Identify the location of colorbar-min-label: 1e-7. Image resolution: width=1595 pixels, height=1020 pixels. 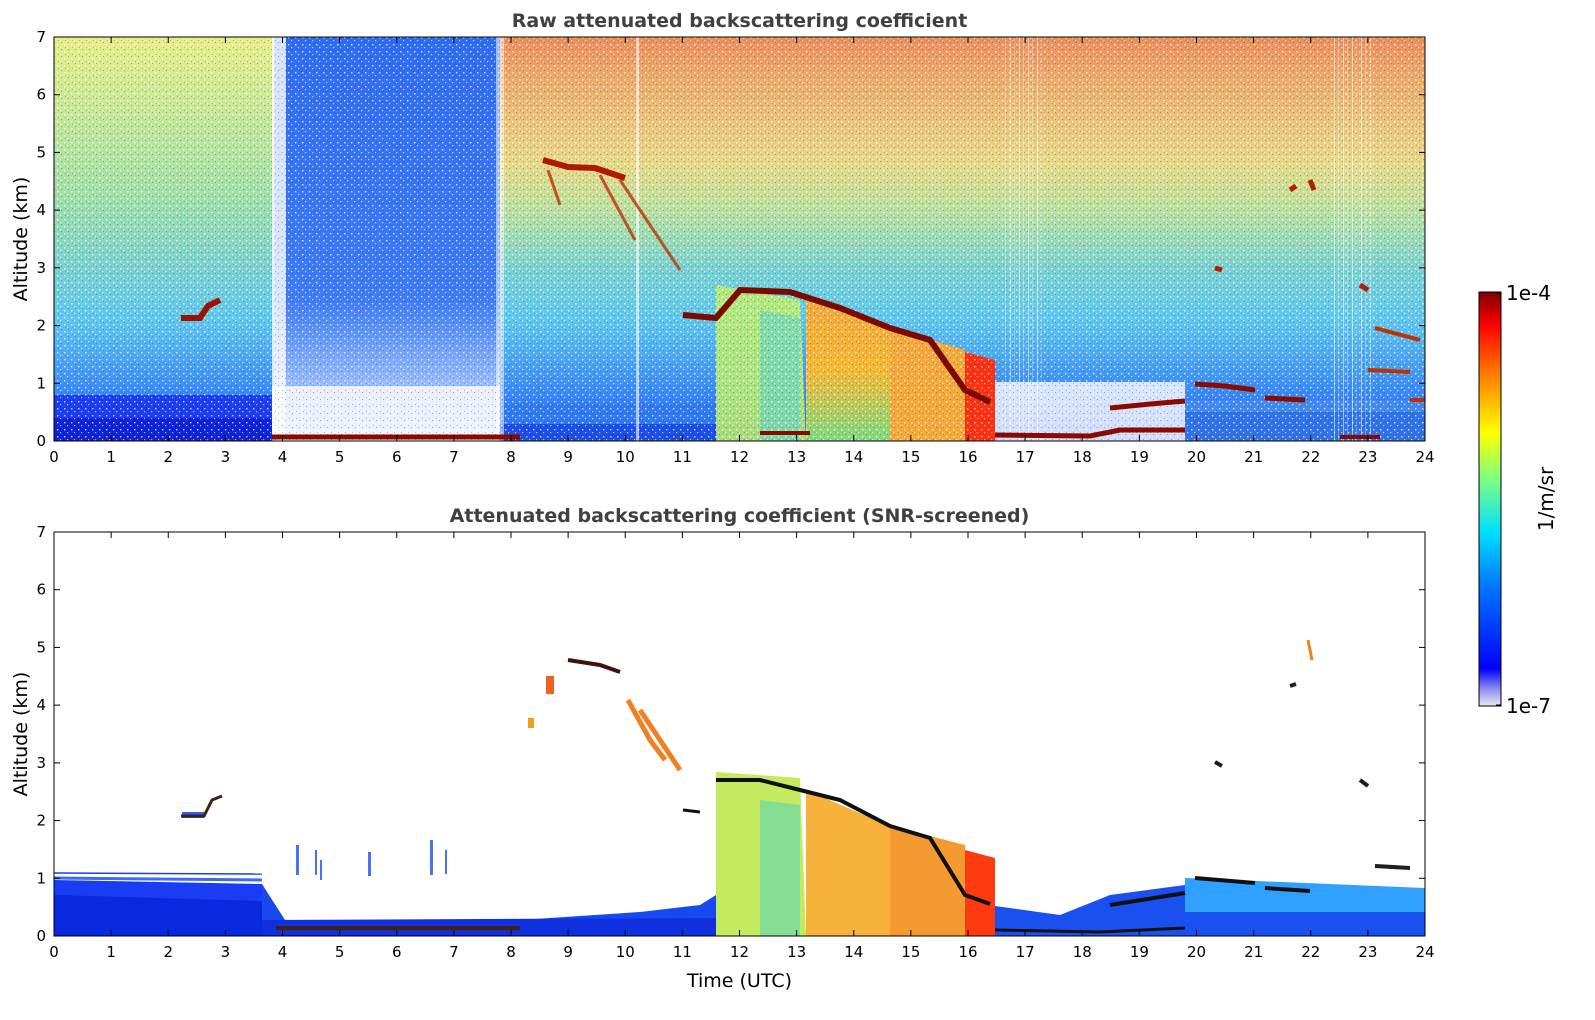
(1528, 706).